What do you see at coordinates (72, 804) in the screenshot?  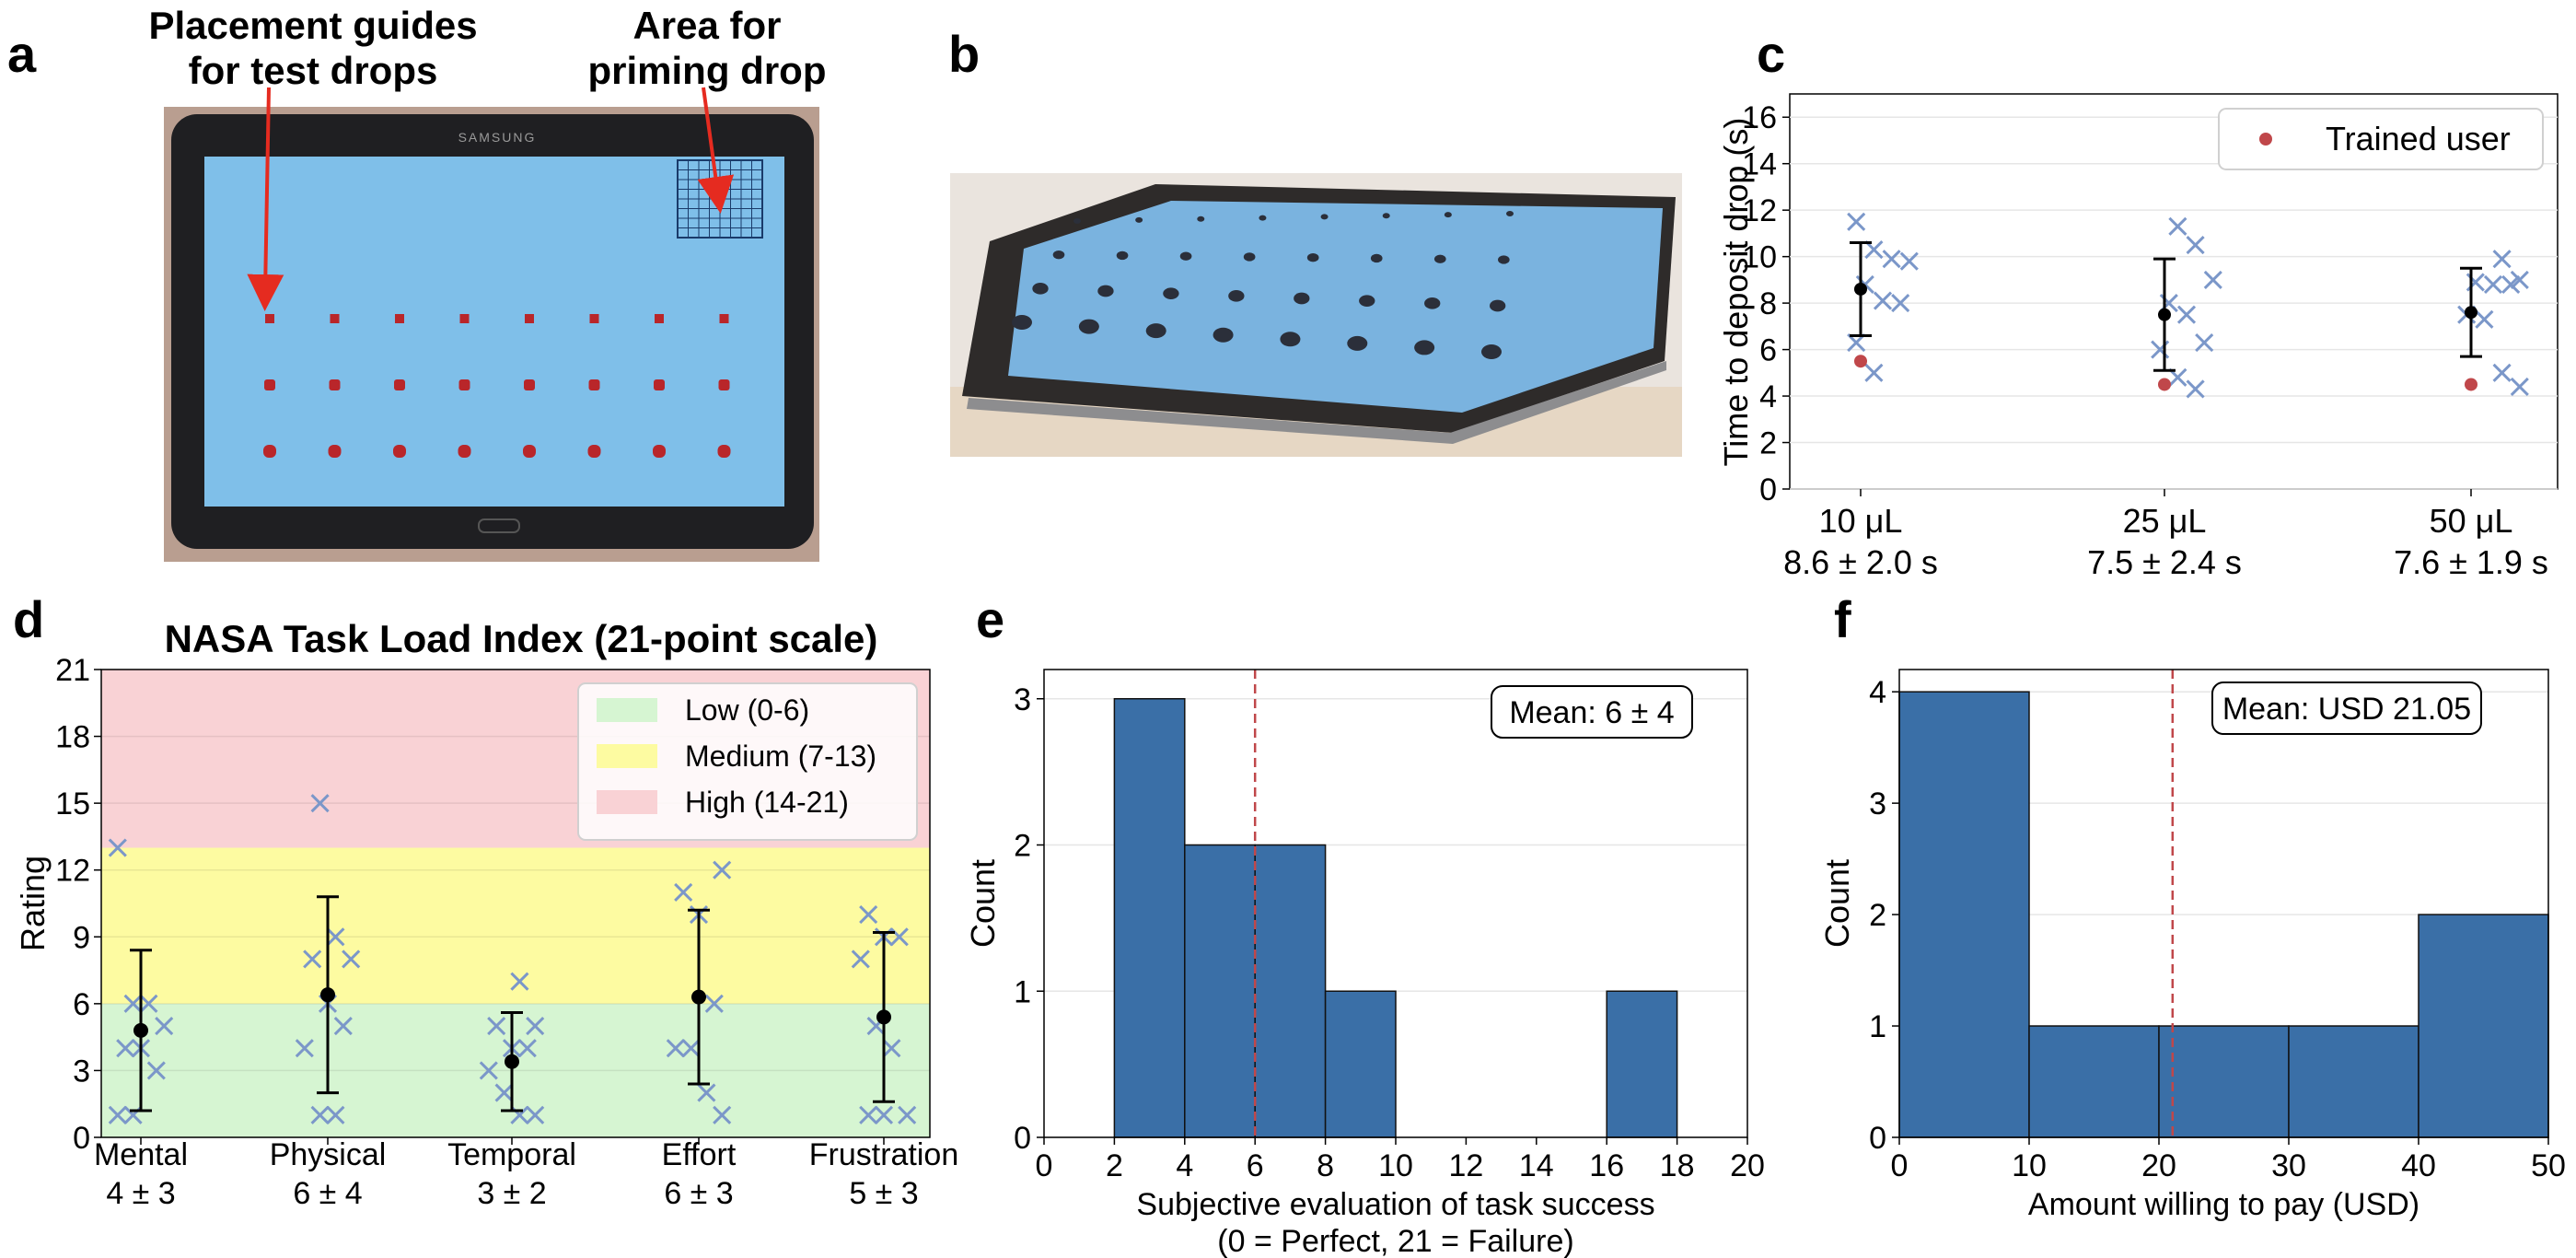 I see `y-tick-label: 15` at bounding box center [72, 804].